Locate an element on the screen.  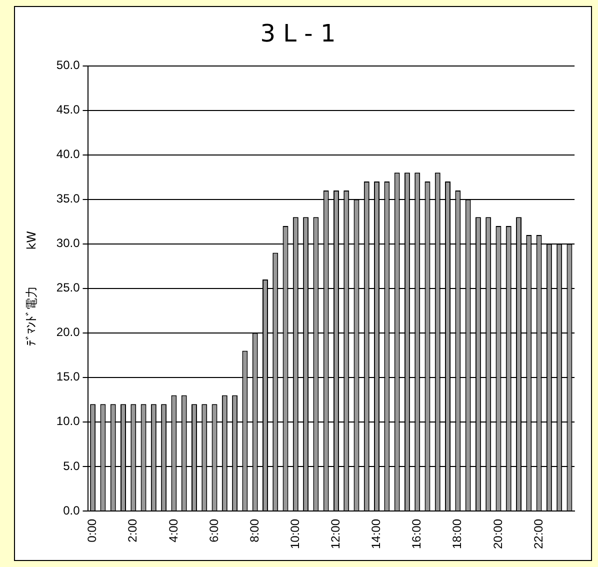
x-tick-label: 0:00 is located at coordinates (92, 530).